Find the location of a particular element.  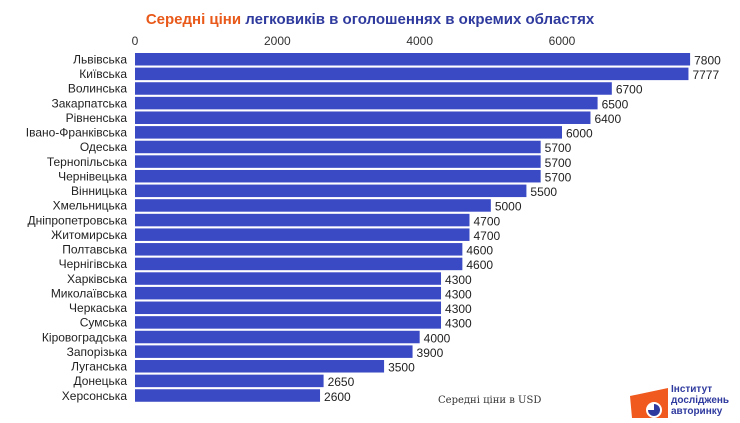

category-label: Рівненська is located at coordinates (97, 118).